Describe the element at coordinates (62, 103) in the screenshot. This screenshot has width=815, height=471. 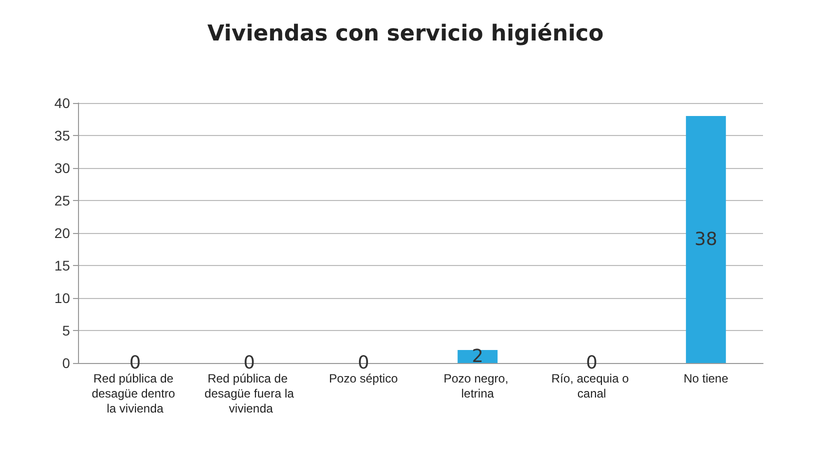
I see `y-tick-label: 40` at that location.